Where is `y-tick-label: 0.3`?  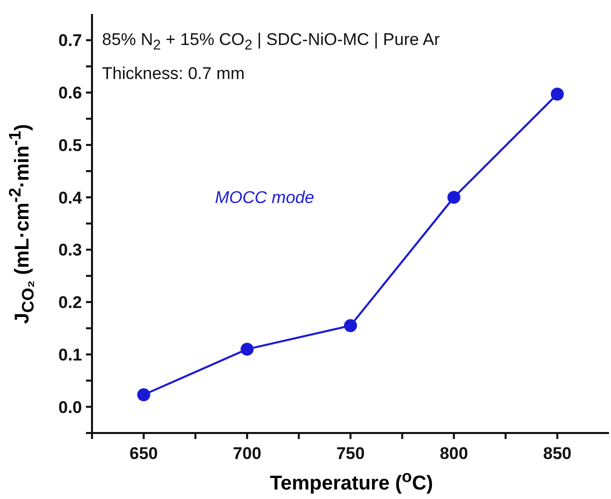
y-tick-label: 0.3 is located at coordinates (70, 250).